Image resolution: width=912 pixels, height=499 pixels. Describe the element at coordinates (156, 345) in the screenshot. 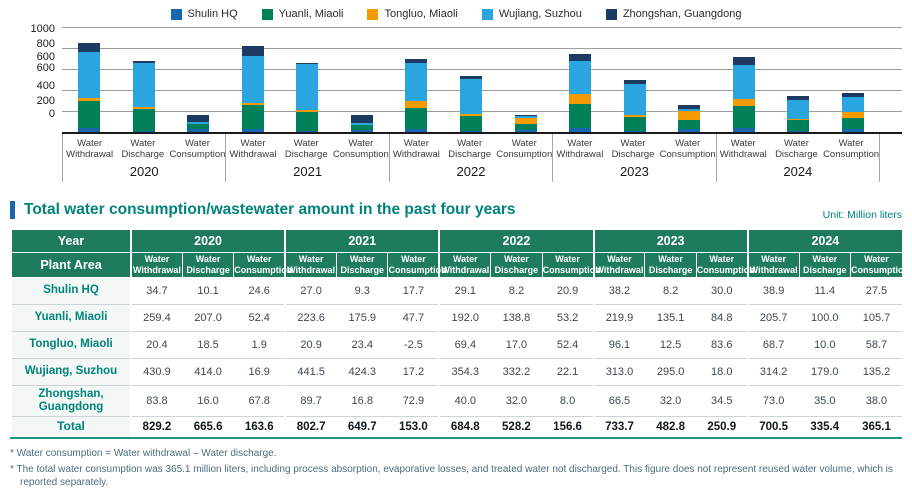

I see `data-cell: 20.4` at that location.